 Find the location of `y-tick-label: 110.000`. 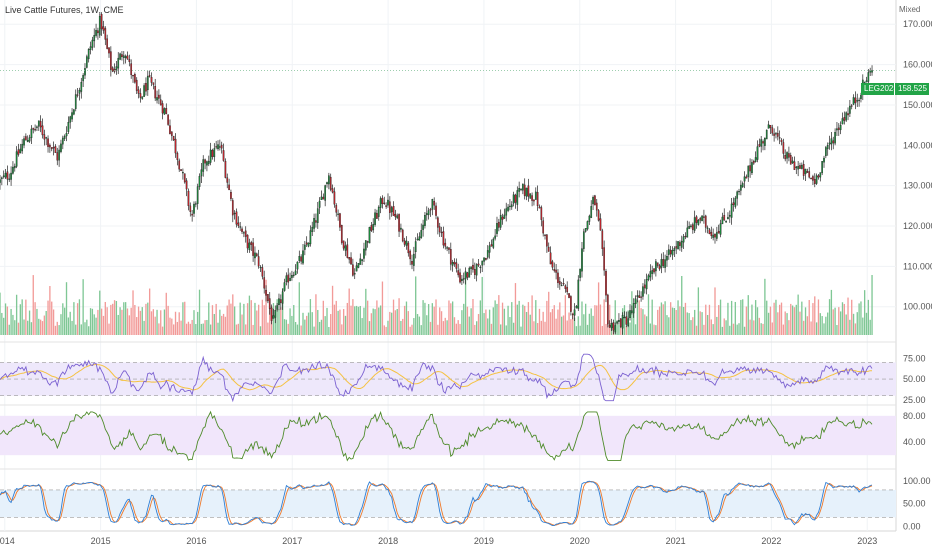

y-tick-label: 110.000 is located at coordinates (917, 266).